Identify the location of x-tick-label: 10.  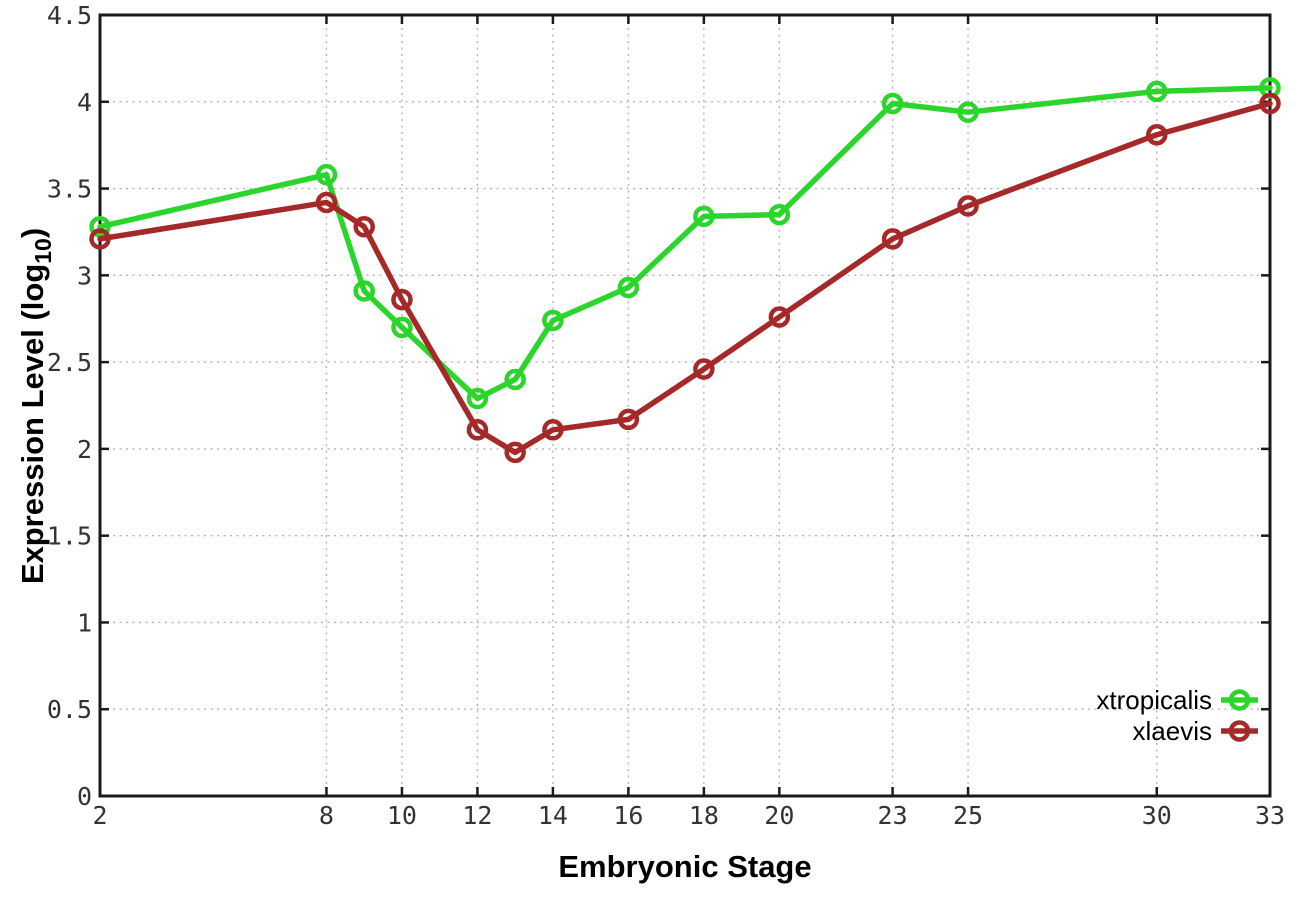
(402, 815).